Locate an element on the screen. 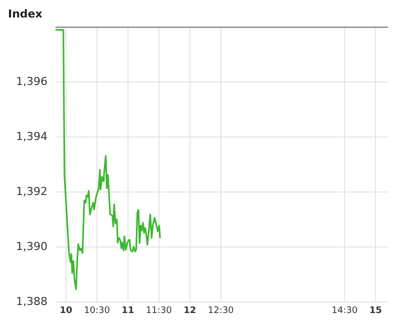 Image resolution: width=400 pixels, height=327 pixels. x-tick-label: 12:30 is located at coordinates (221, 311).